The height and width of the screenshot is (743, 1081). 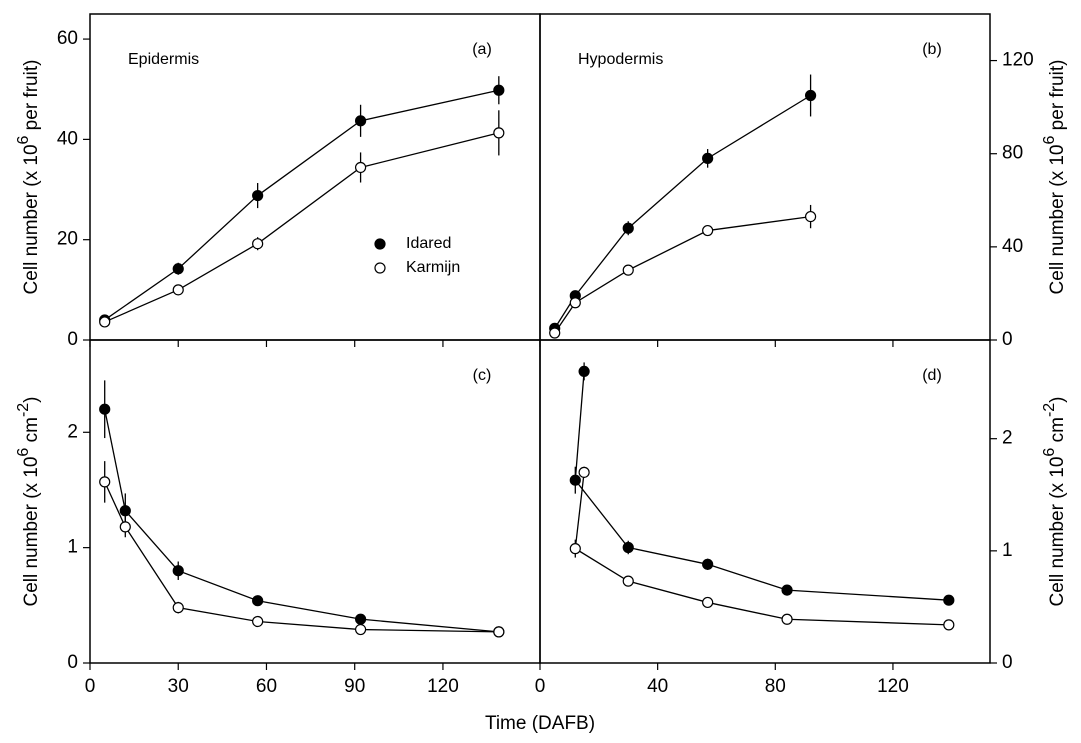 What do you see at coordinates (178, 686) in the screenshot?
I see `x-tick-label: 30` at bounding box center [178, 686].